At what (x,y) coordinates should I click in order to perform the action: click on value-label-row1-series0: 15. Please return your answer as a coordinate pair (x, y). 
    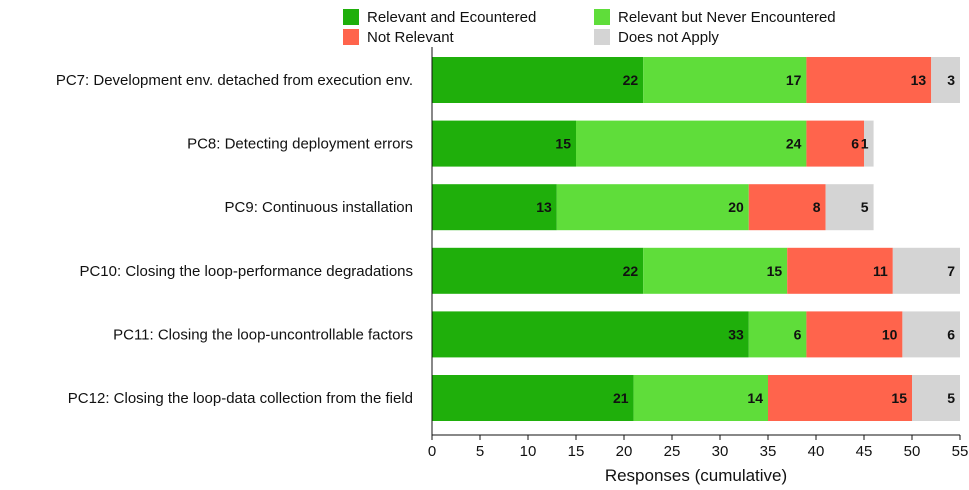
    Looking at the image, I should click on (563, 144).